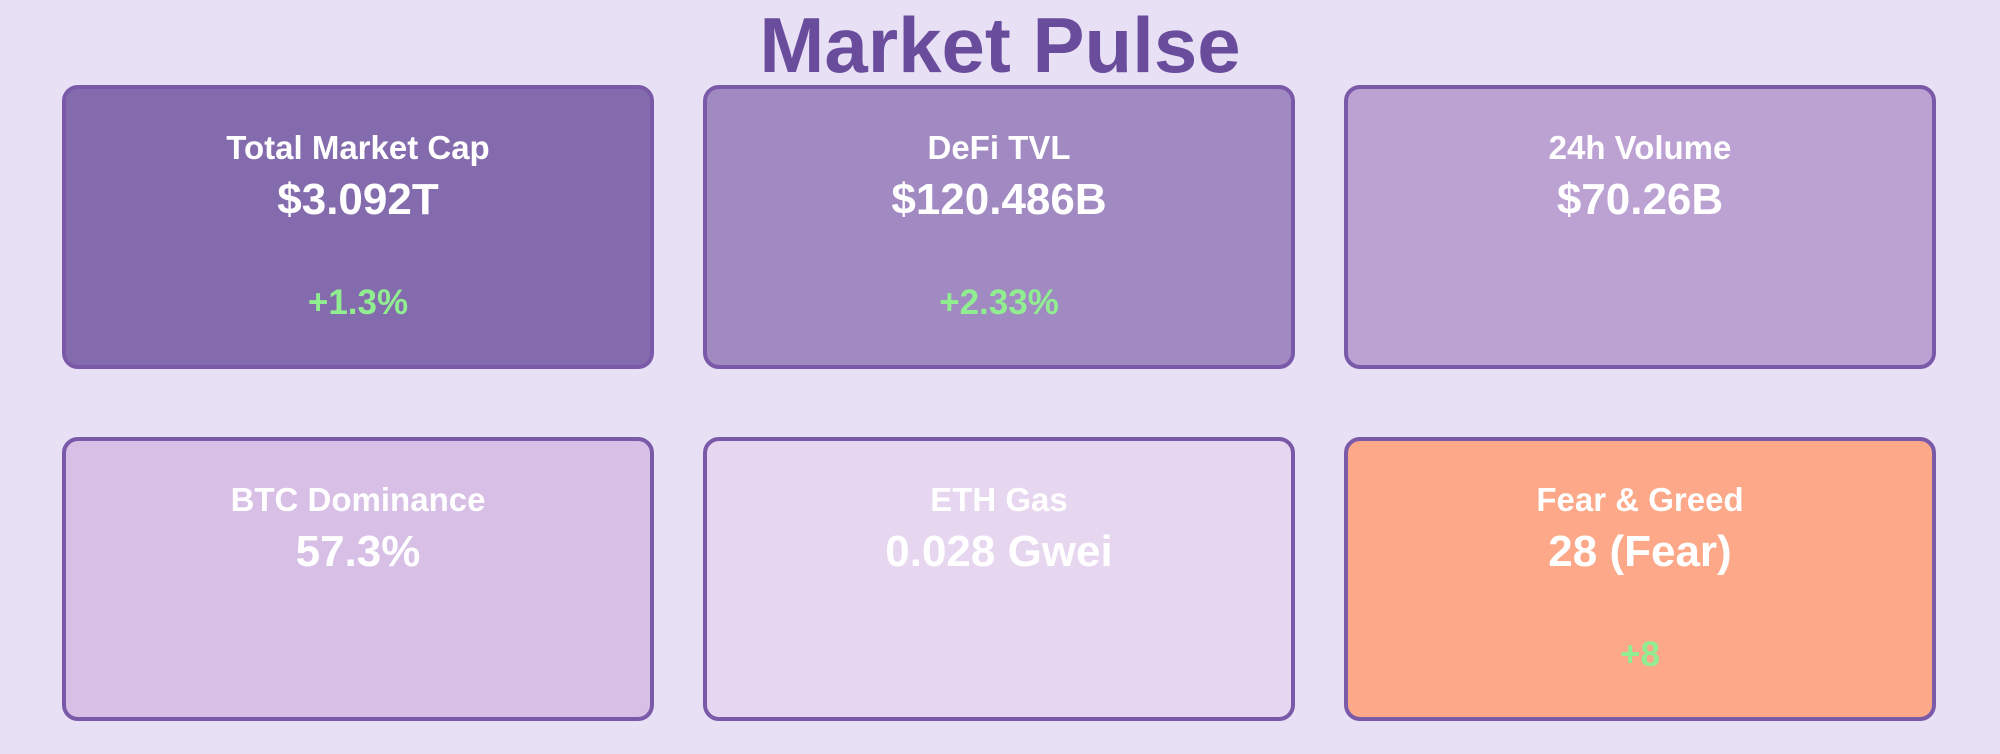 The height and width of the screenshot is (754, 2000). What do you see at coordinates (1640, 499) in the screenshot?
I see `metric-label: Fear & Greed` at bounding box center [1640, 499].